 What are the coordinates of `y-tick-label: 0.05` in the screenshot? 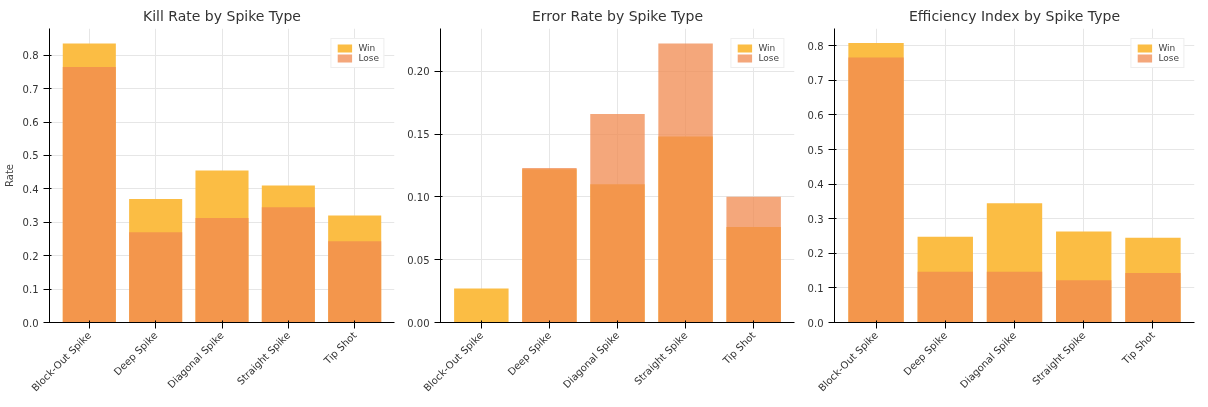 It's located at (418, 260).